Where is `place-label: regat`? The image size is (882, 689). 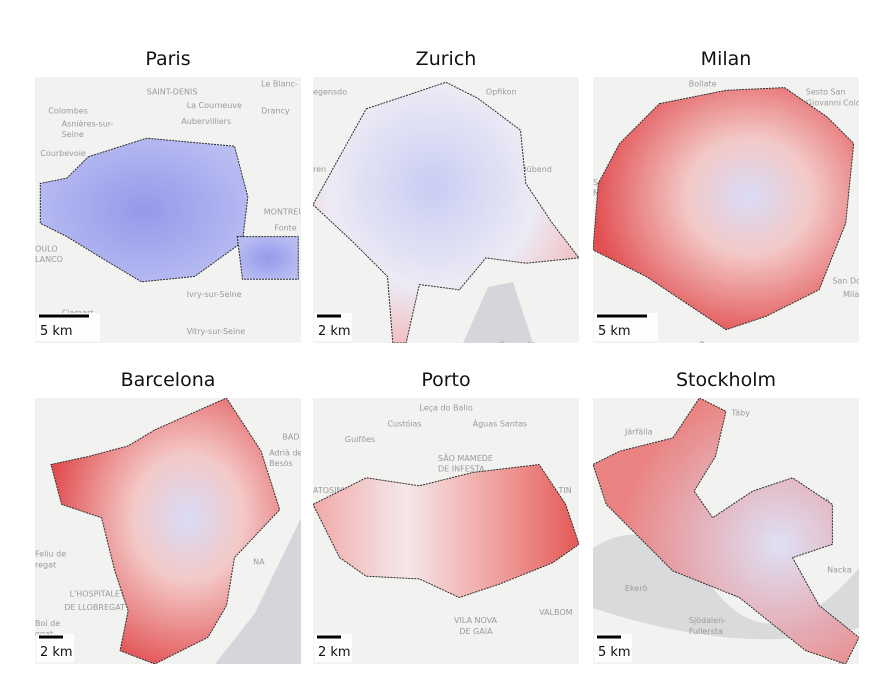 place-label: regat is located at coordinates (45, 564).